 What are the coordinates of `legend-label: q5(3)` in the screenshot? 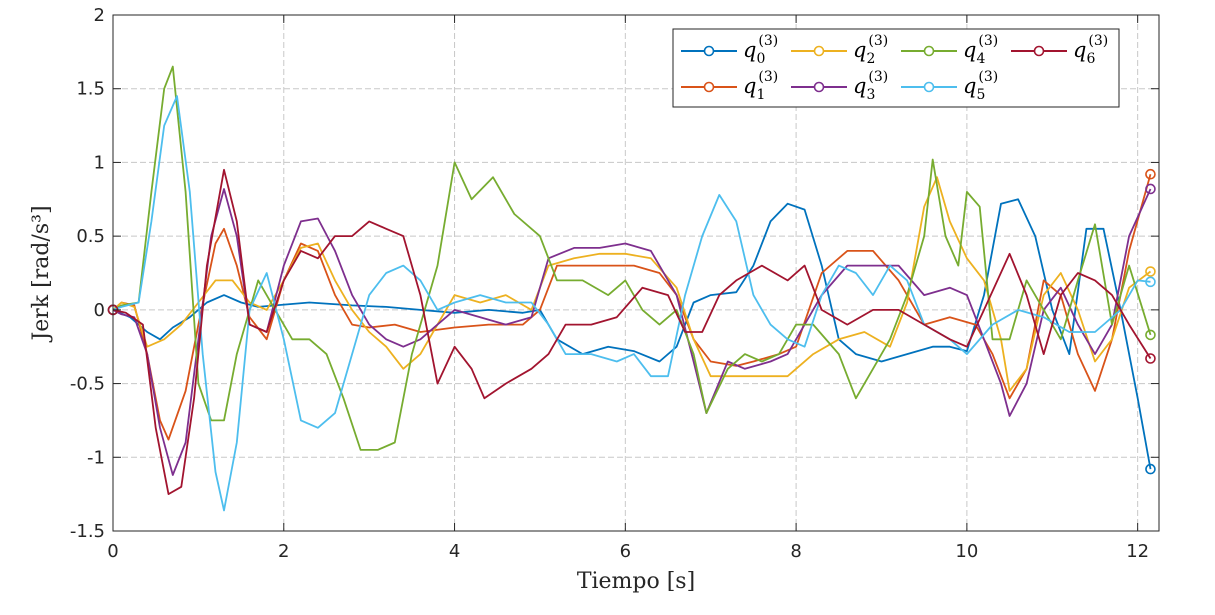 It's located at (980, 86).